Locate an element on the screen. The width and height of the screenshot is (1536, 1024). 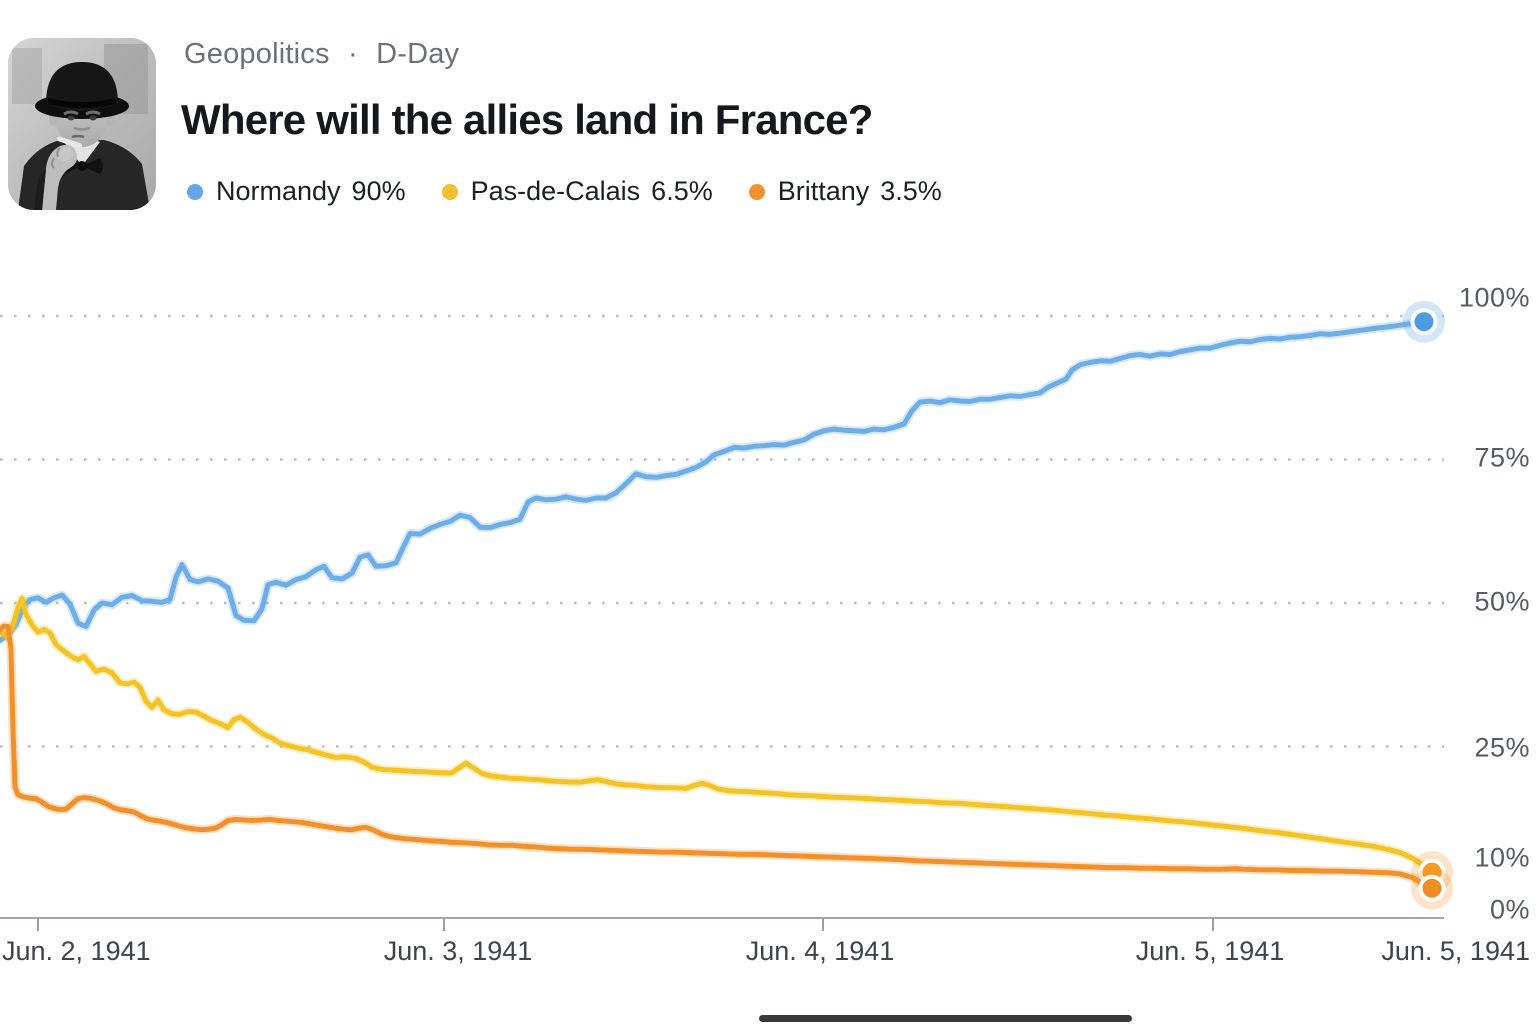
avatar is located at coordinates (82, 124).